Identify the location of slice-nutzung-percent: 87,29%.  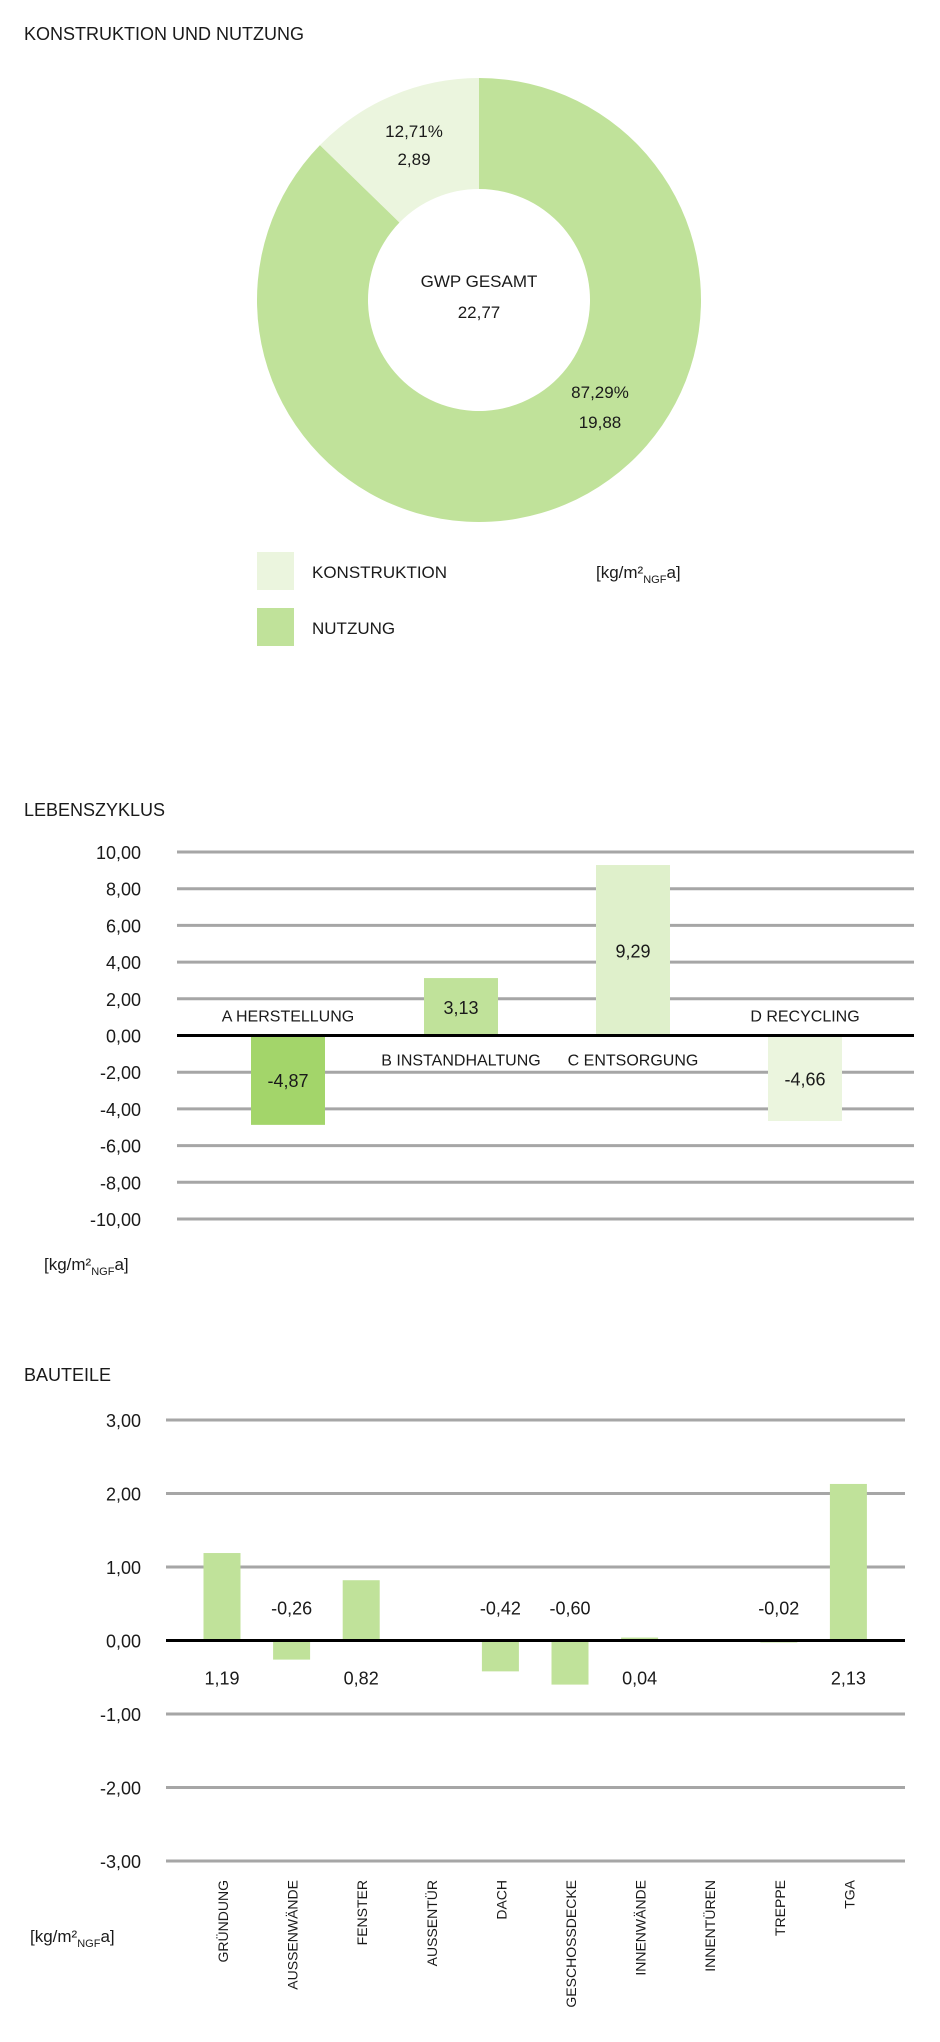
(600, 392).